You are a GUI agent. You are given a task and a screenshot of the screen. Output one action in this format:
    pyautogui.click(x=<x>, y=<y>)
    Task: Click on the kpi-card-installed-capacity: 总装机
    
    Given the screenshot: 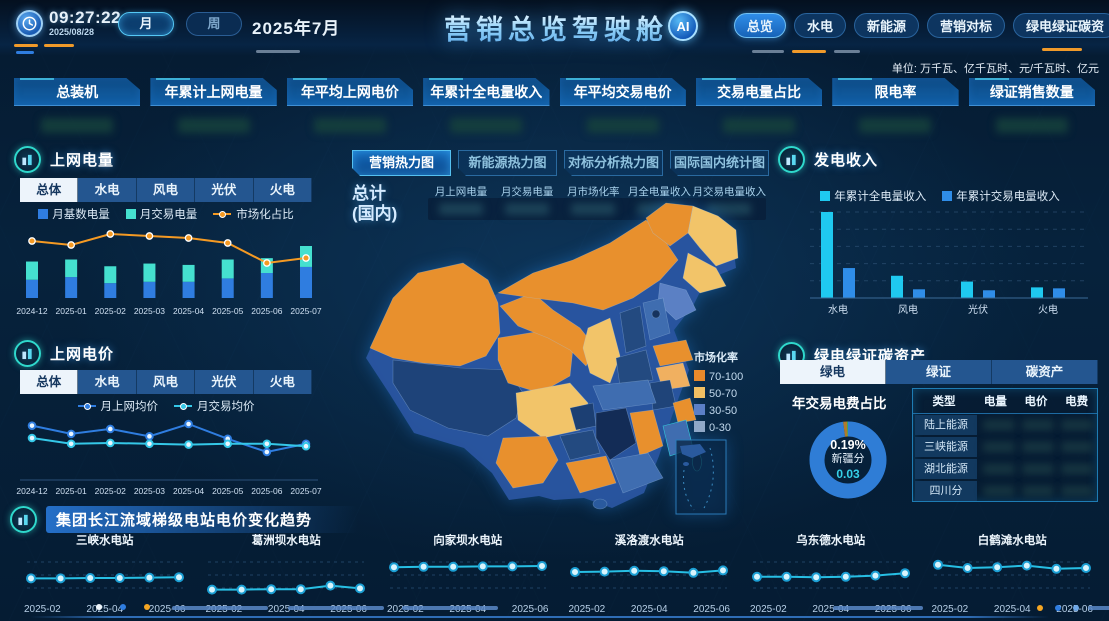 What is the action you would take?
    pyautogui.click(x=77, y=105)
    